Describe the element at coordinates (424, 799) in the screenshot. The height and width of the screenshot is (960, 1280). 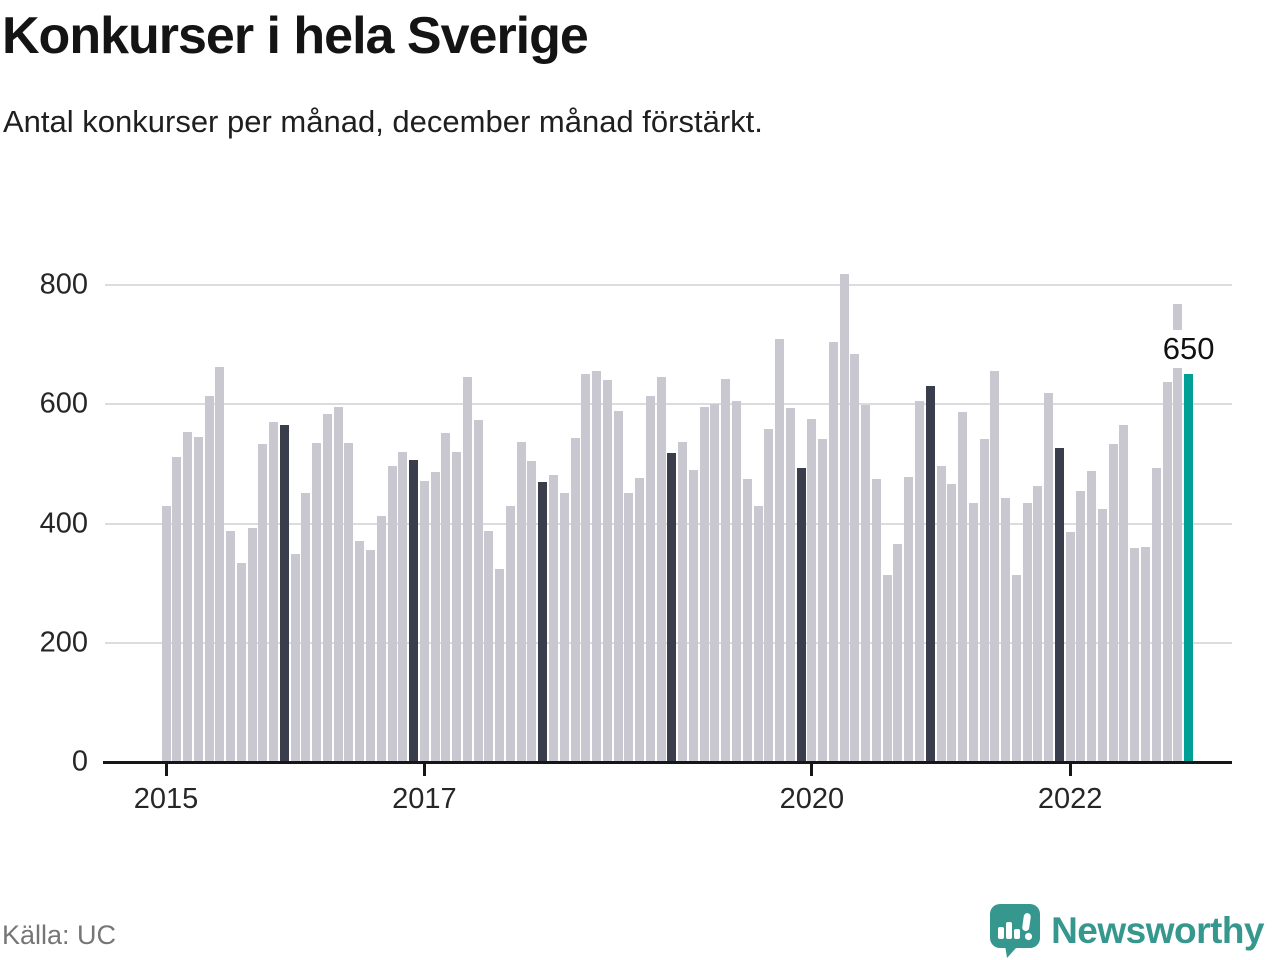
I see `x-axis-label-2017: 2017` at that location.